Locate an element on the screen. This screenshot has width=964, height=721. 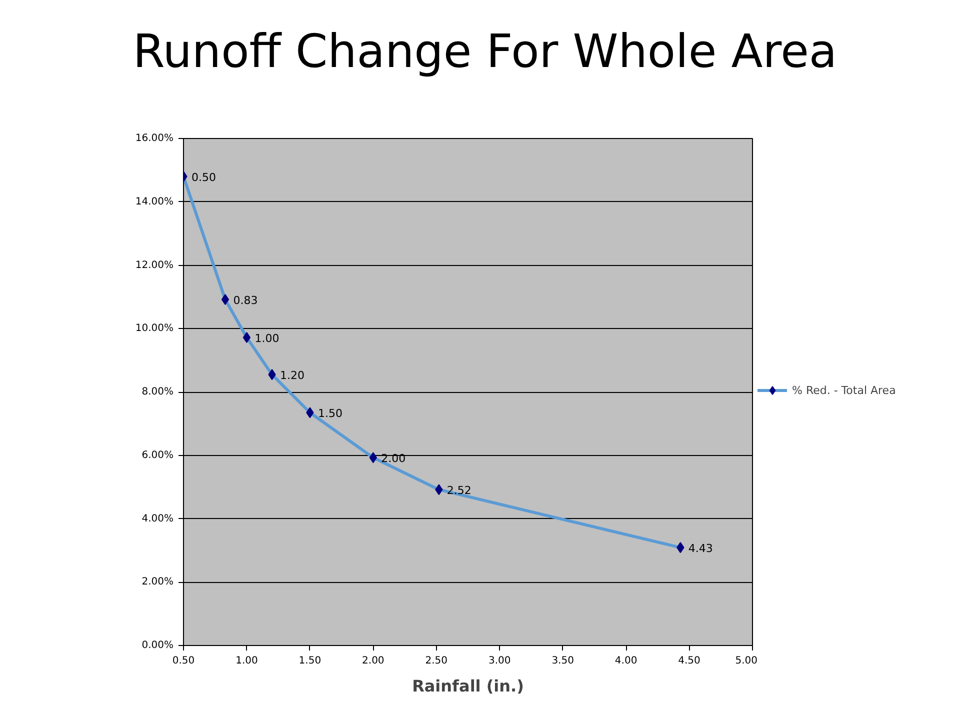
y-tick-label: 14.00% is located at coordinates (154, 202).